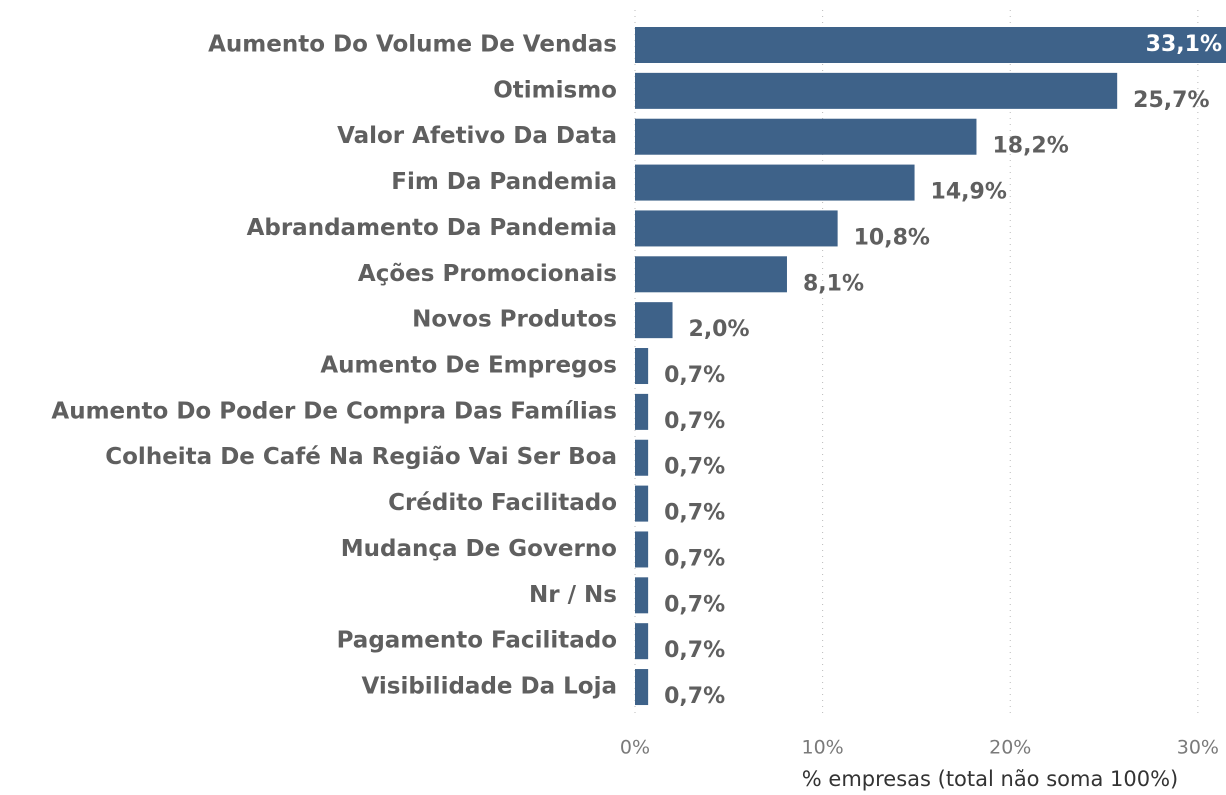  I want to click on category-label: Visibilidade Da Loja, so click(489, 687).